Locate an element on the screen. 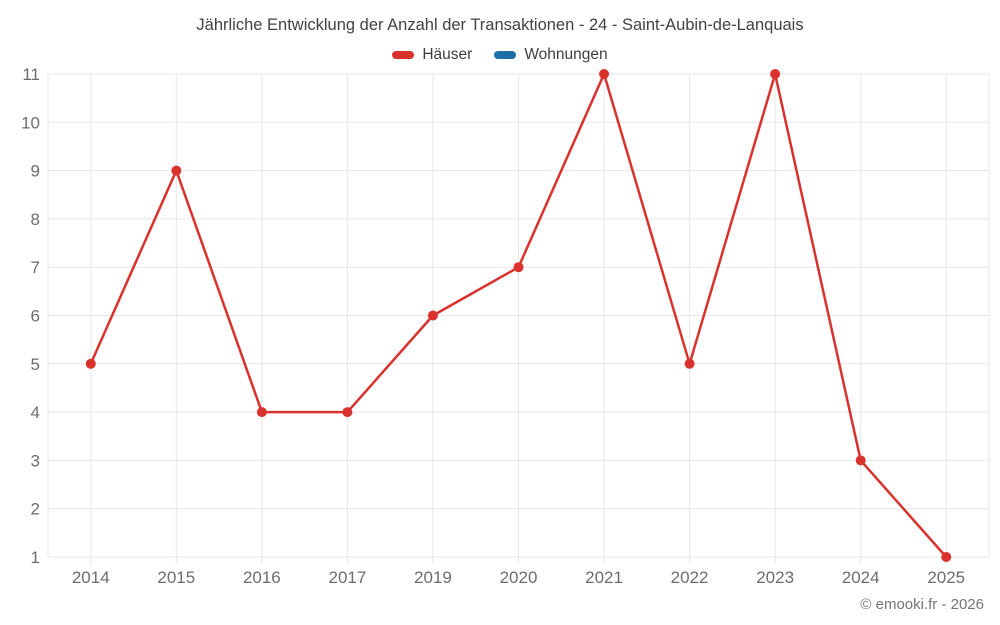  x-axis-label: 2025 is located at coordinates (946, 577).